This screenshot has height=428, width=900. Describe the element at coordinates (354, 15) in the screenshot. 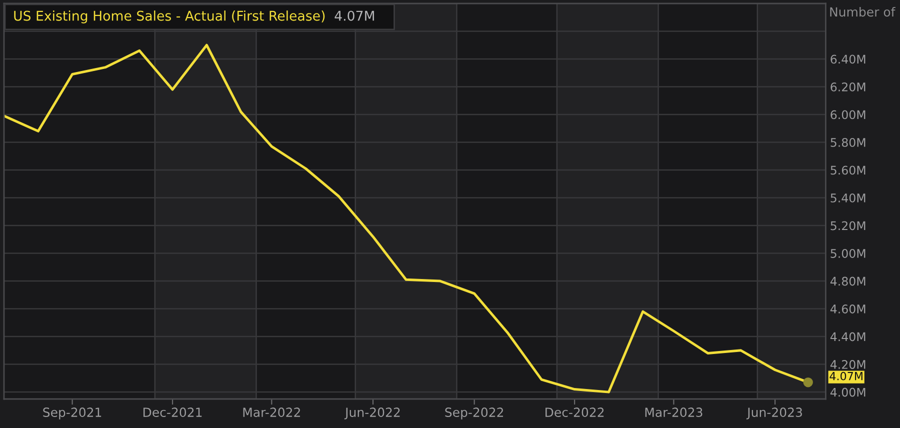

I see `chart-subtitle: 4.07M` at that location.